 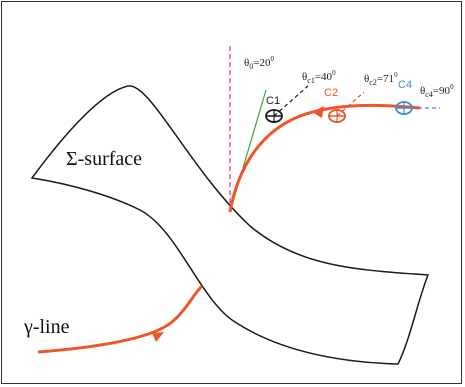 I want to click on gamma-line-arrow, so click(x=158, y=337).